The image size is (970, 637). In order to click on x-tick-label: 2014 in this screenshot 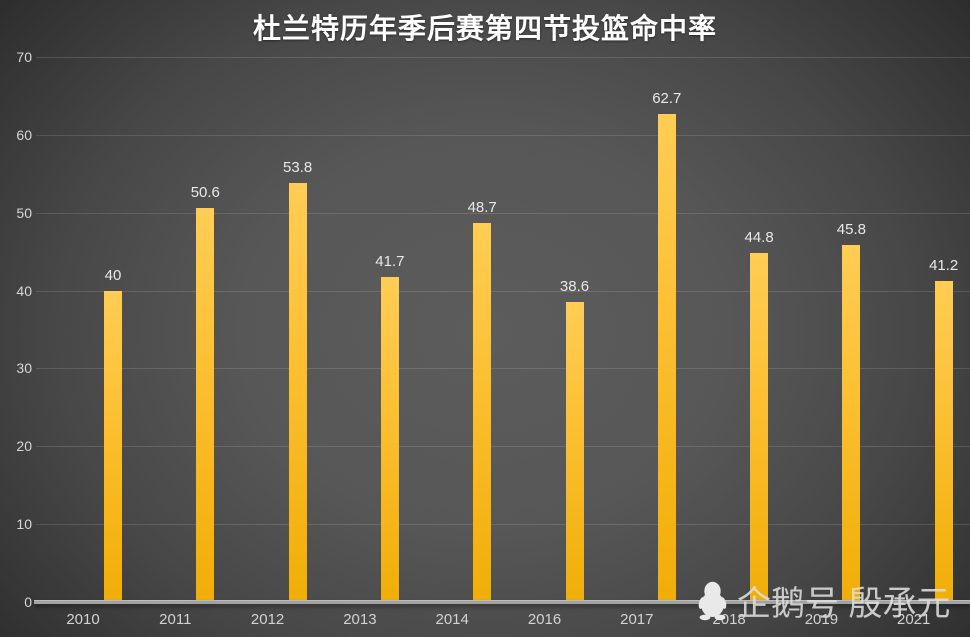, I will do `click(452, 619)`.